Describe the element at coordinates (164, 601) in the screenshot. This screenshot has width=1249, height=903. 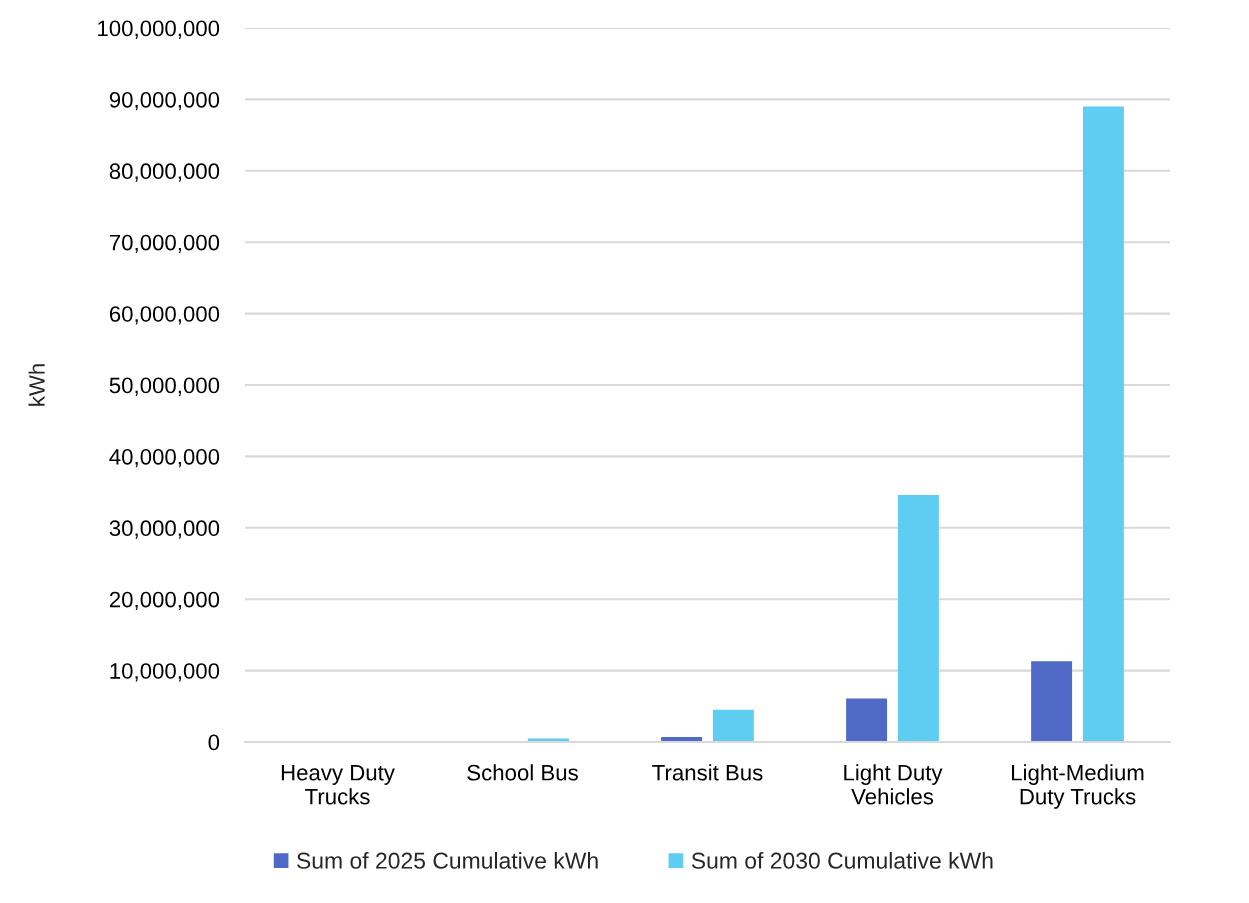
I see `y-tick-label: 20,000,000` at that location.